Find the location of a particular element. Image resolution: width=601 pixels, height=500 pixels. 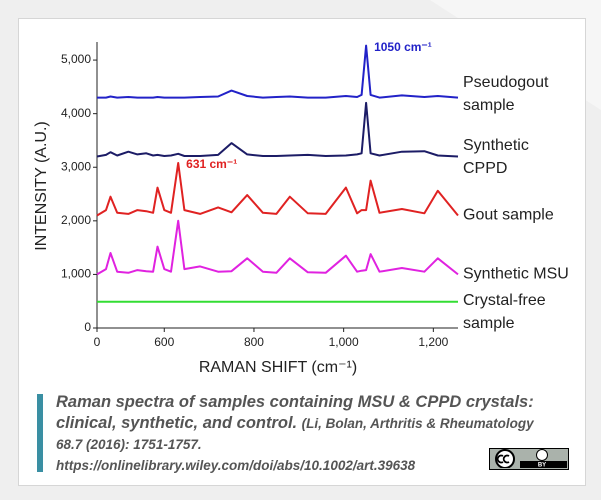

y-tick-label: 0 is located at coordinates (87, 327).